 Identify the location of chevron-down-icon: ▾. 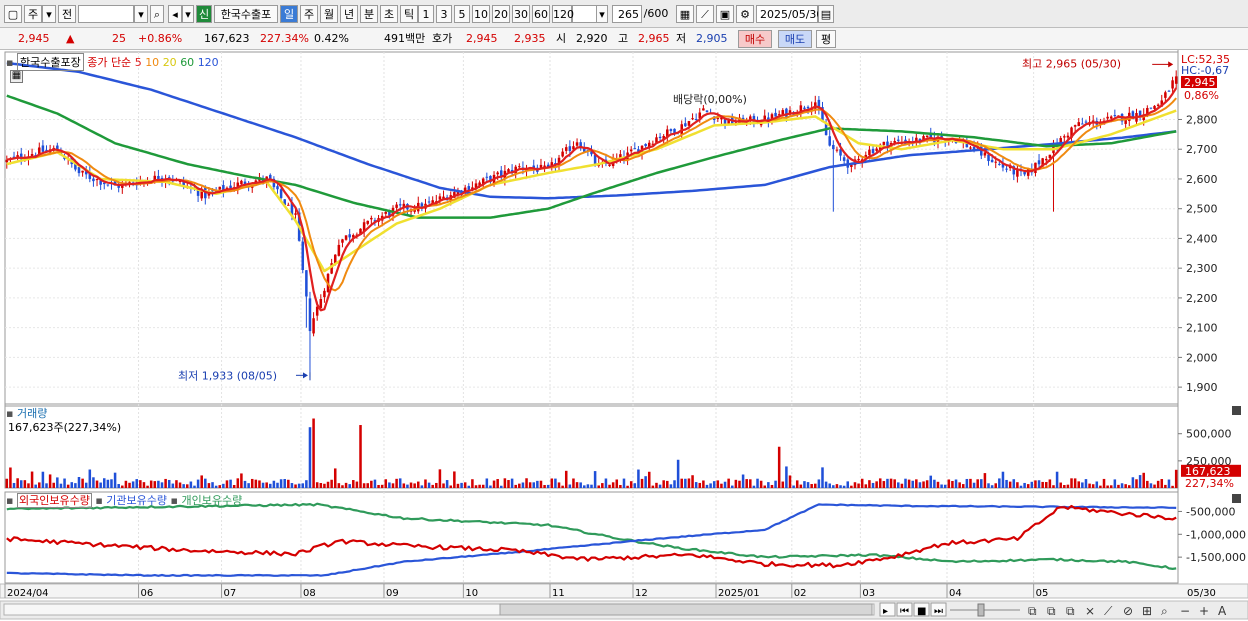
(49, 14).